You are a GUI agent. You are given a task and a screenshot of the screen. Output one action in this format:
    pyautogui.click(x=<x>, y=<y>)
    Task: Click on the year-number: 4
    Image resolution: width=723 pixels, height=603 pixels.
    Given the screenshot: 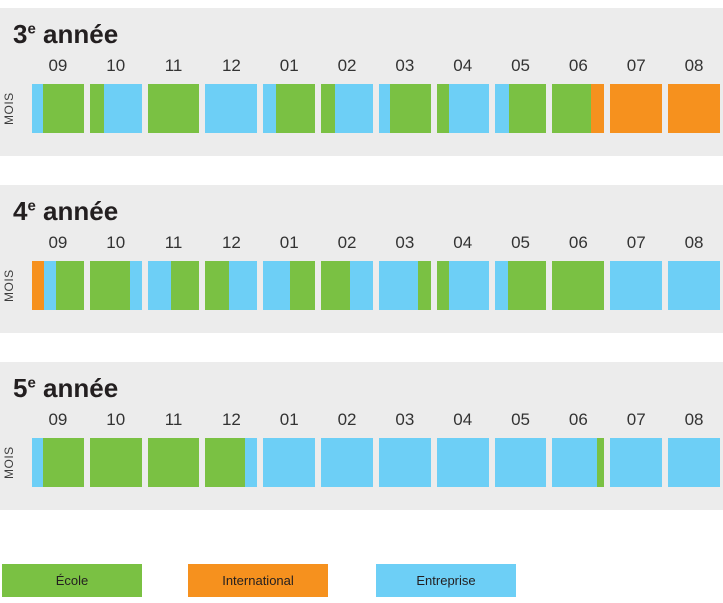 What is the action you would take?
    pyautogui.click(x=20, y=211)
    